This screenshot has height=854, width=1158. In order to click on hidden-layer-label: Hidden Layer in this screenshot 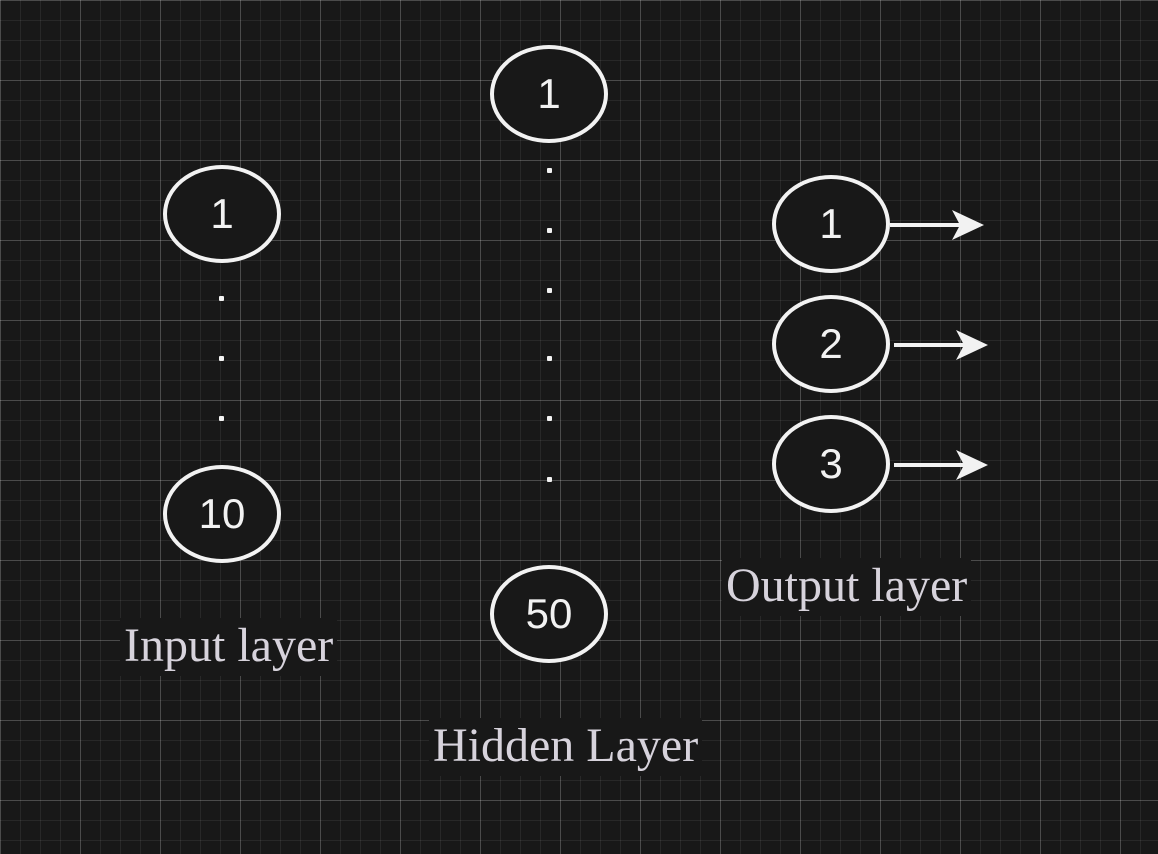, I will do `click(566, 747)`.